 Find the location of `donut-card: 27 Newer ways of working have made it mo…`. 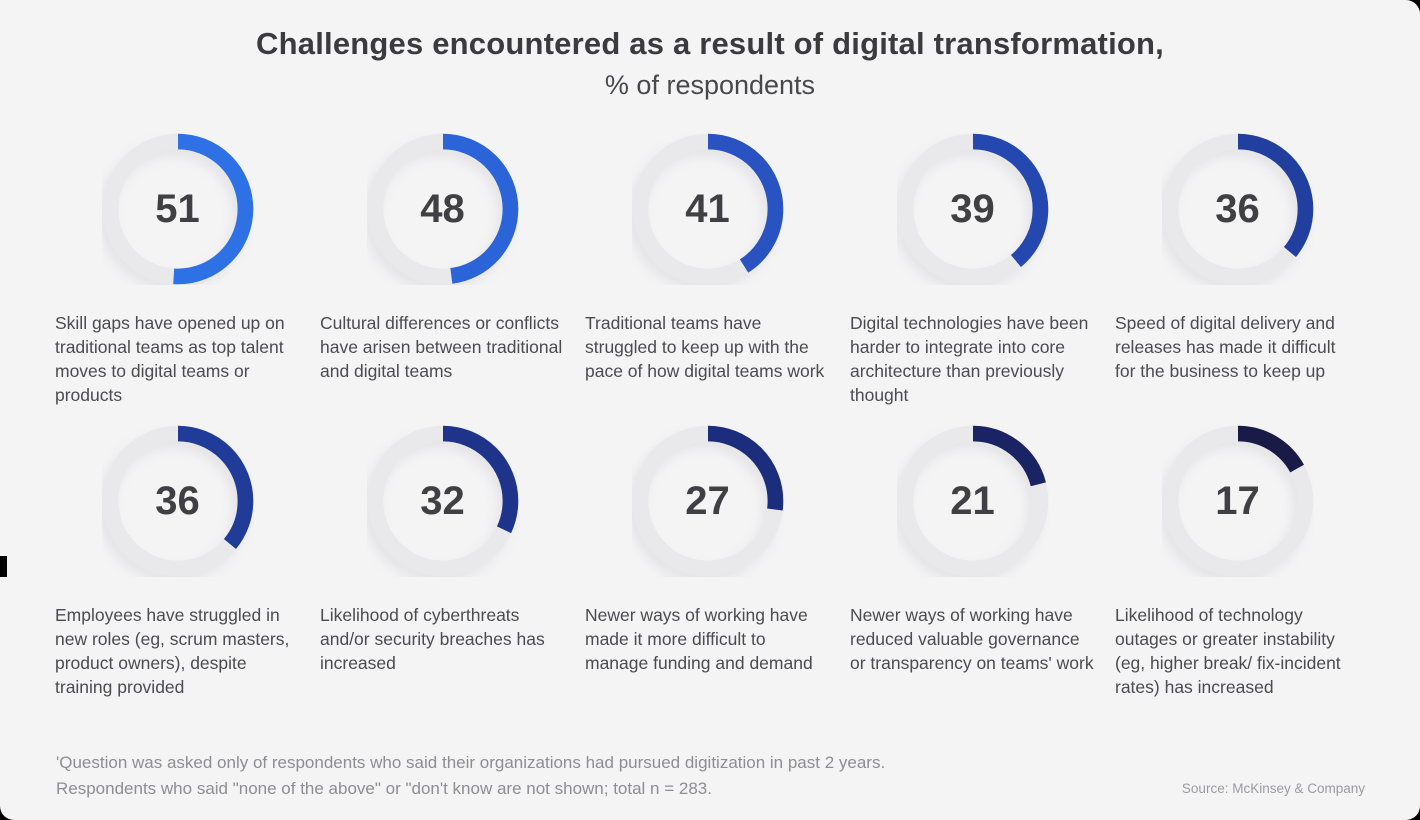

donut-card: 27 Newer ways of working have made it mo… is located at coordinates (707, 562).